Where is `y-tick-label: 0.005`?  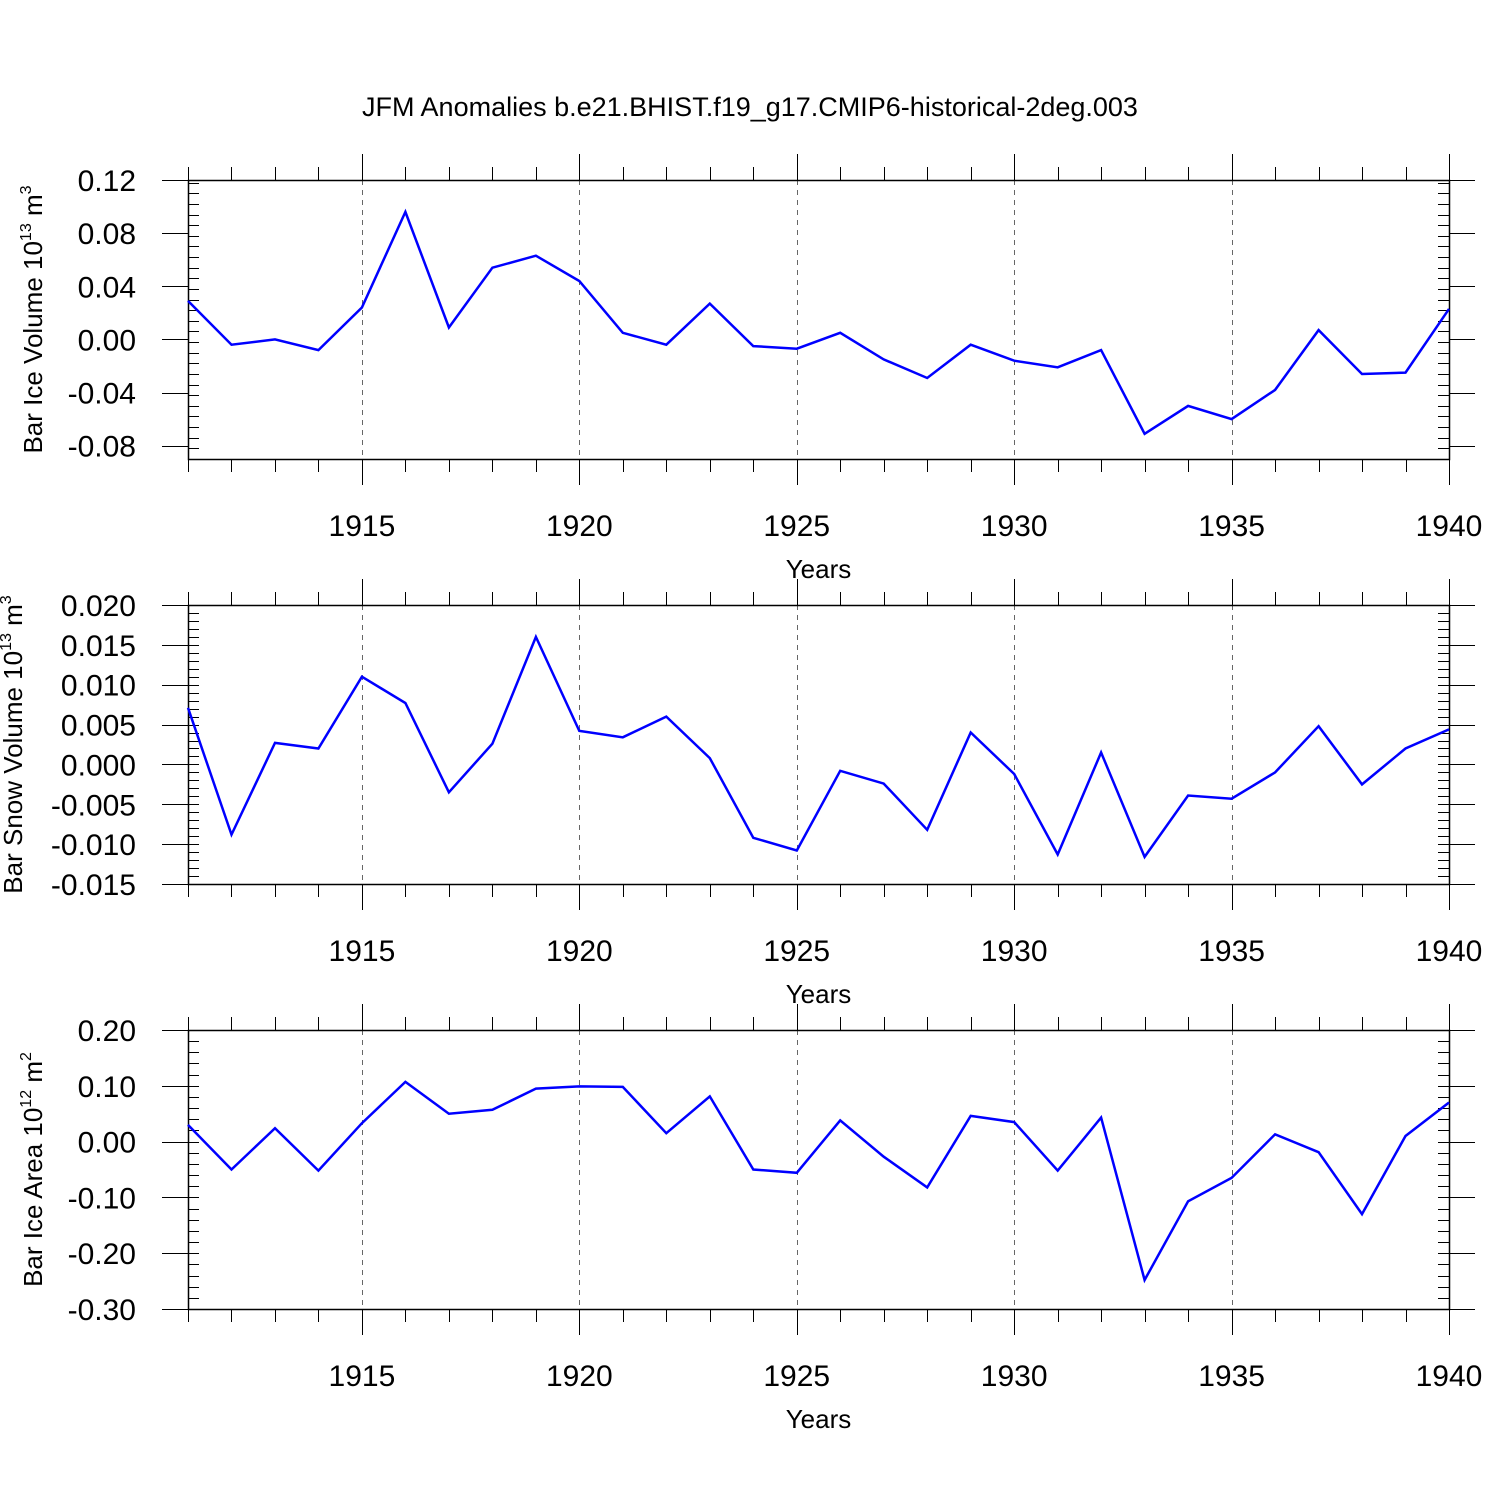 y-tick-label: 0.005 is located at coordinates (98, 726).